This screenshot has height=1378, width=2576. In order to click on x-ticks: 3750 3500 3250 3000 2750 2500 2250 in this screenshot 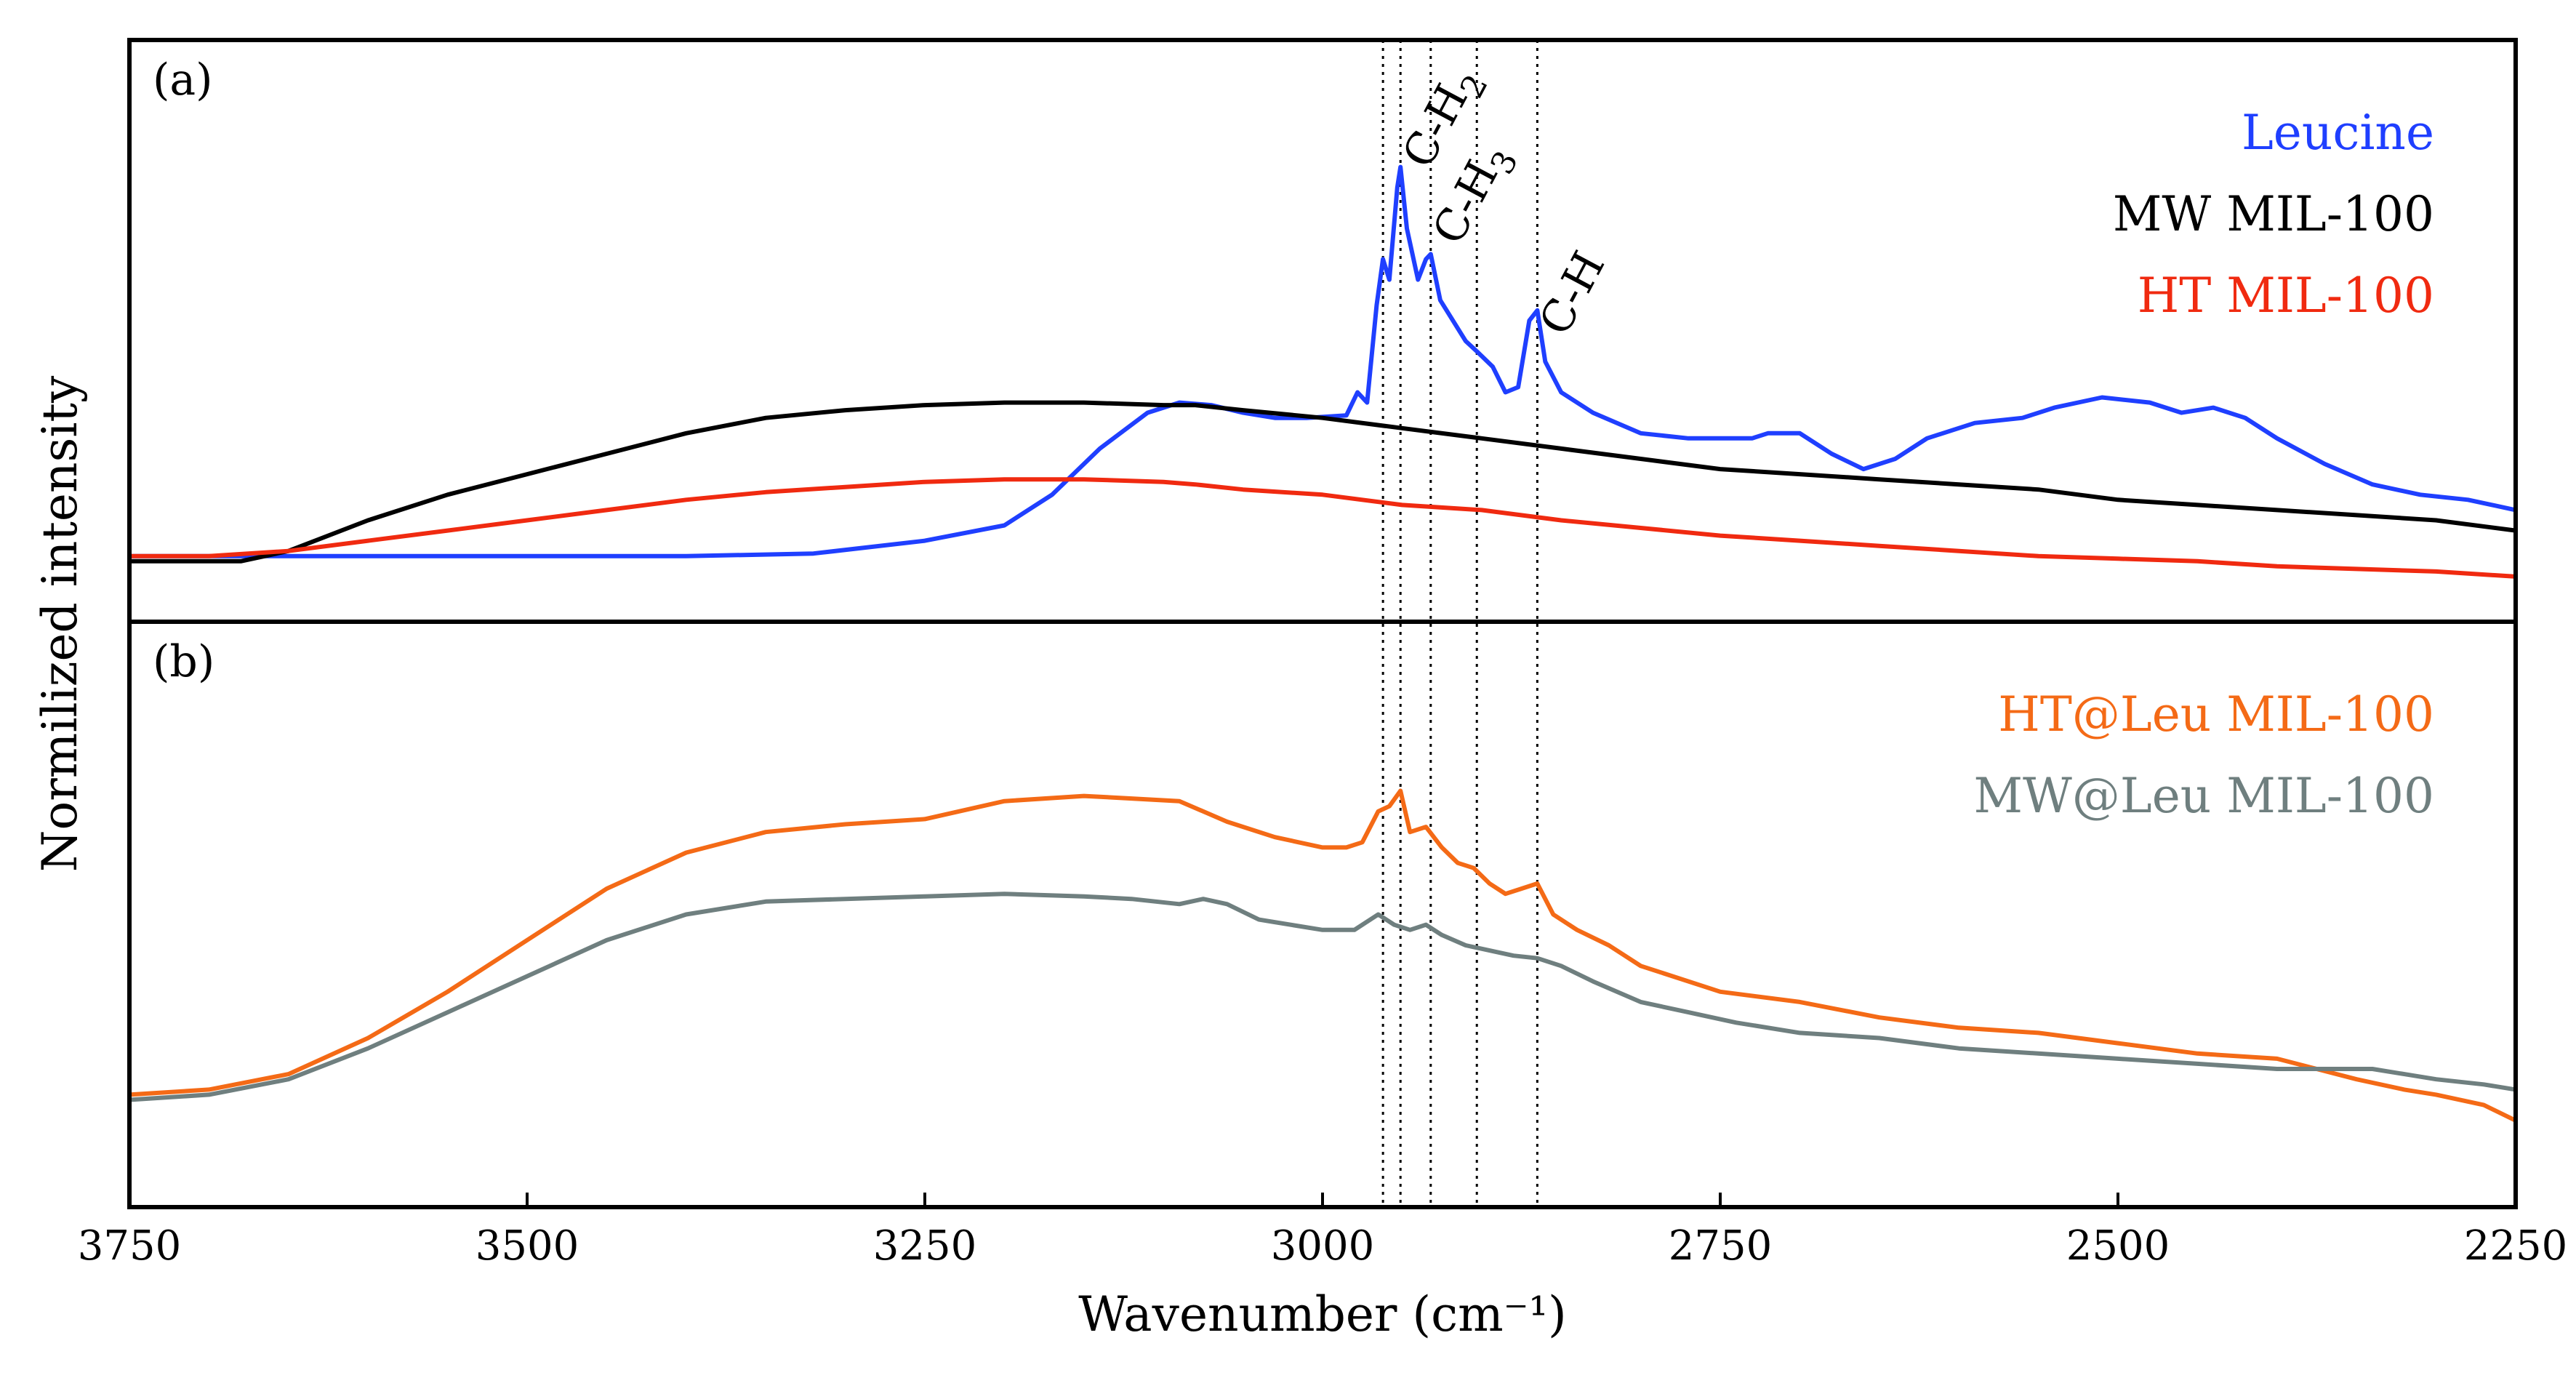, I will do `click(1323, 1231)`.